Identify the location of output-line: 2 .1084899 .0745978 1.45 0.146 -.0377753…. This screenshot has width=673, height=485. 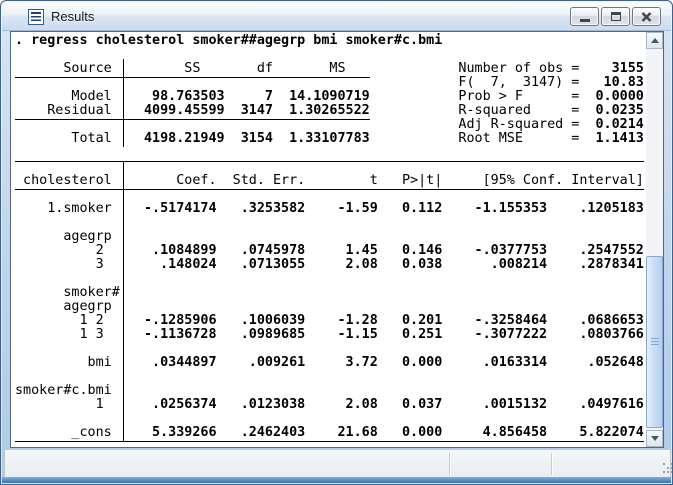
(329, 250).